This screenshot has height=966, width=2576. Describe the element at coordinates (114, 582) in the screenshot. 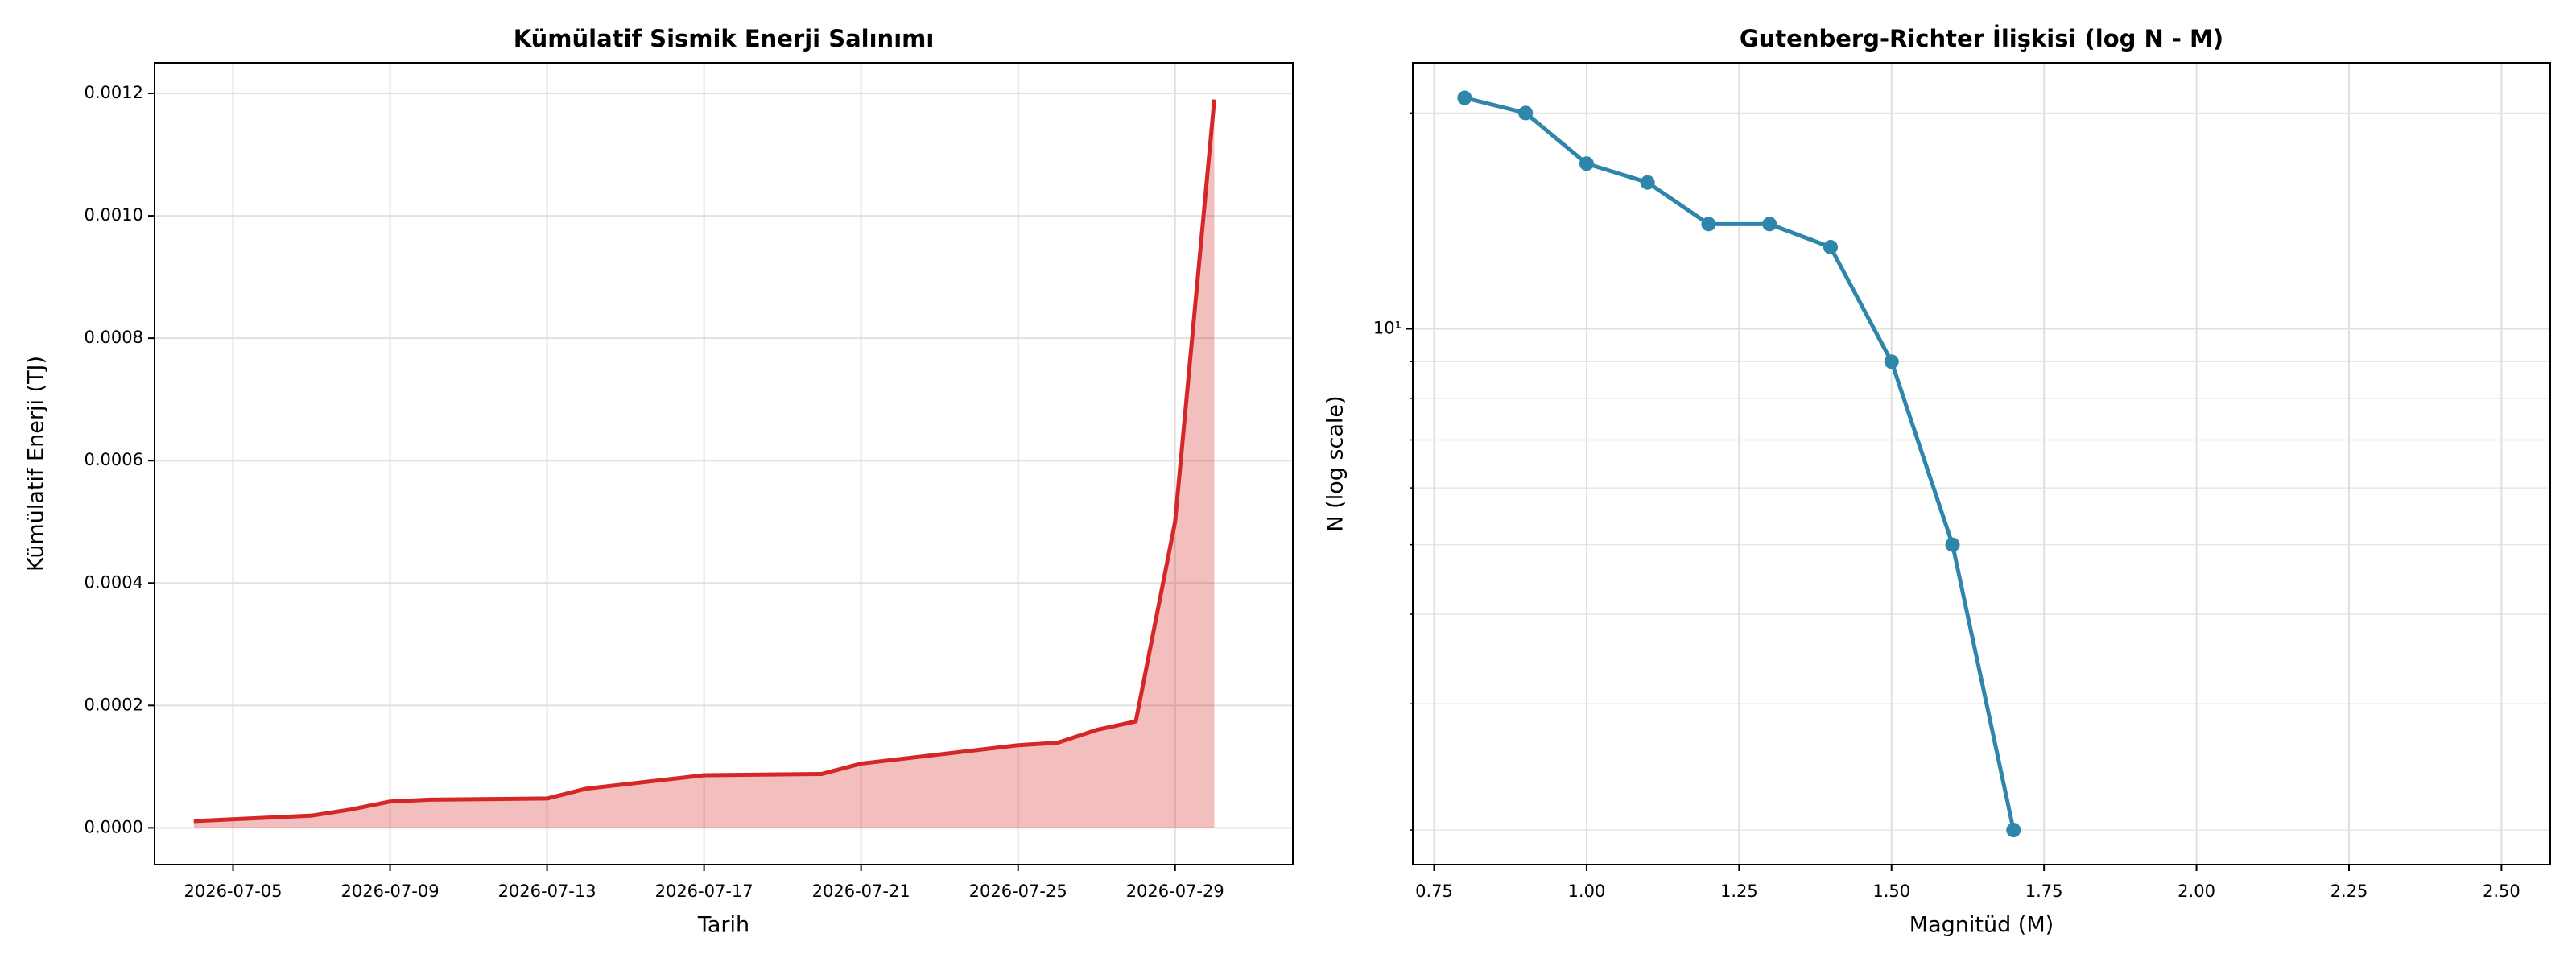

I see `y-tick-label: 0.0004` at that location.